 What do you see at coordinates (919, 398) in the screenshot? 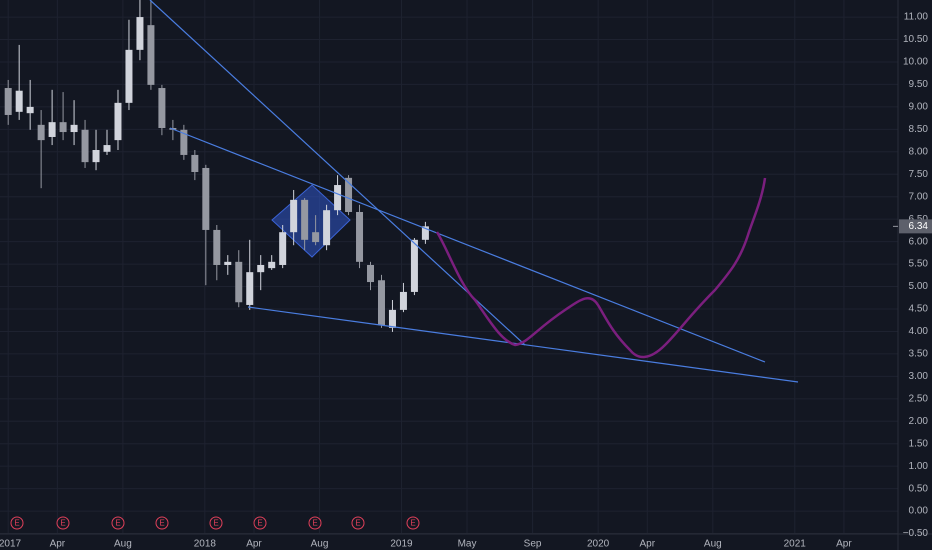
I see `y-tick-label: 2.50` at bounding box center [919, 398].